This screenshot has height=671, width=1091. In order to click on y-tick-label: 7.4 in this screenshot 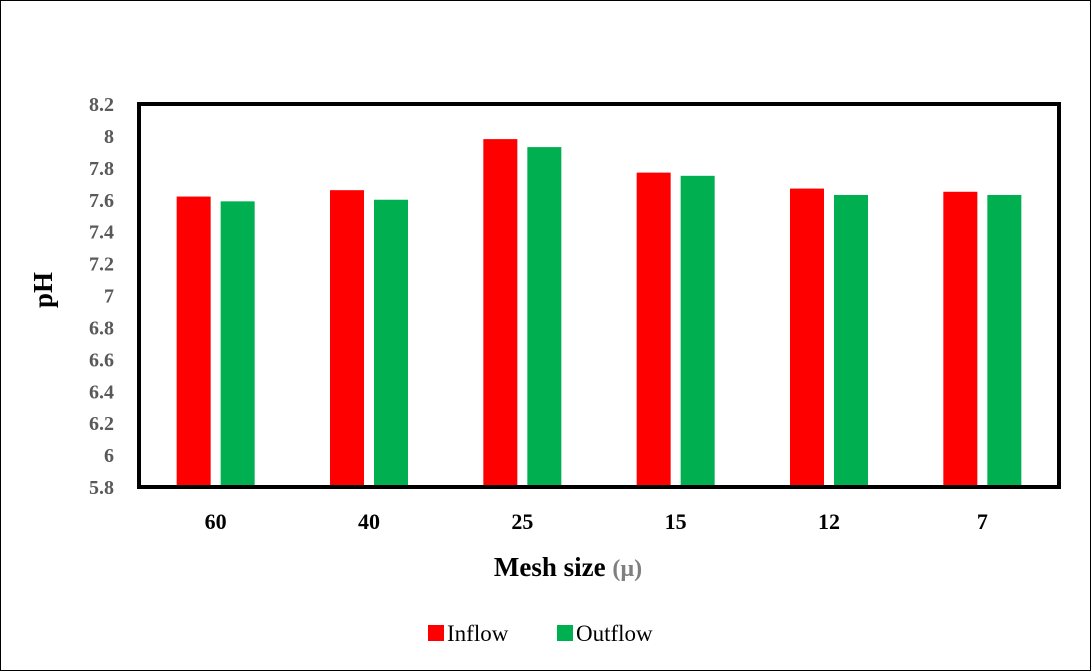, I will do `click(101, 233)`.